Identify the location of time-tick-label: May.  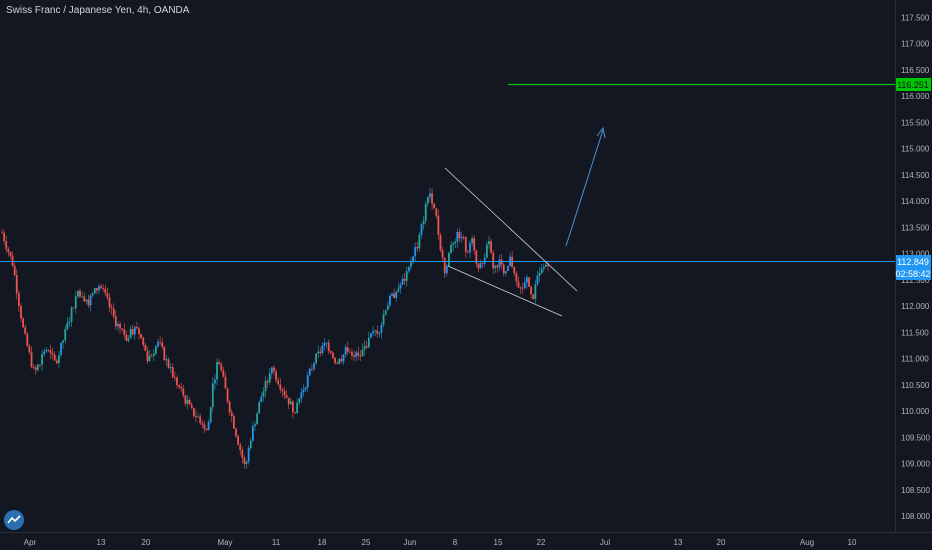
(224, 542).